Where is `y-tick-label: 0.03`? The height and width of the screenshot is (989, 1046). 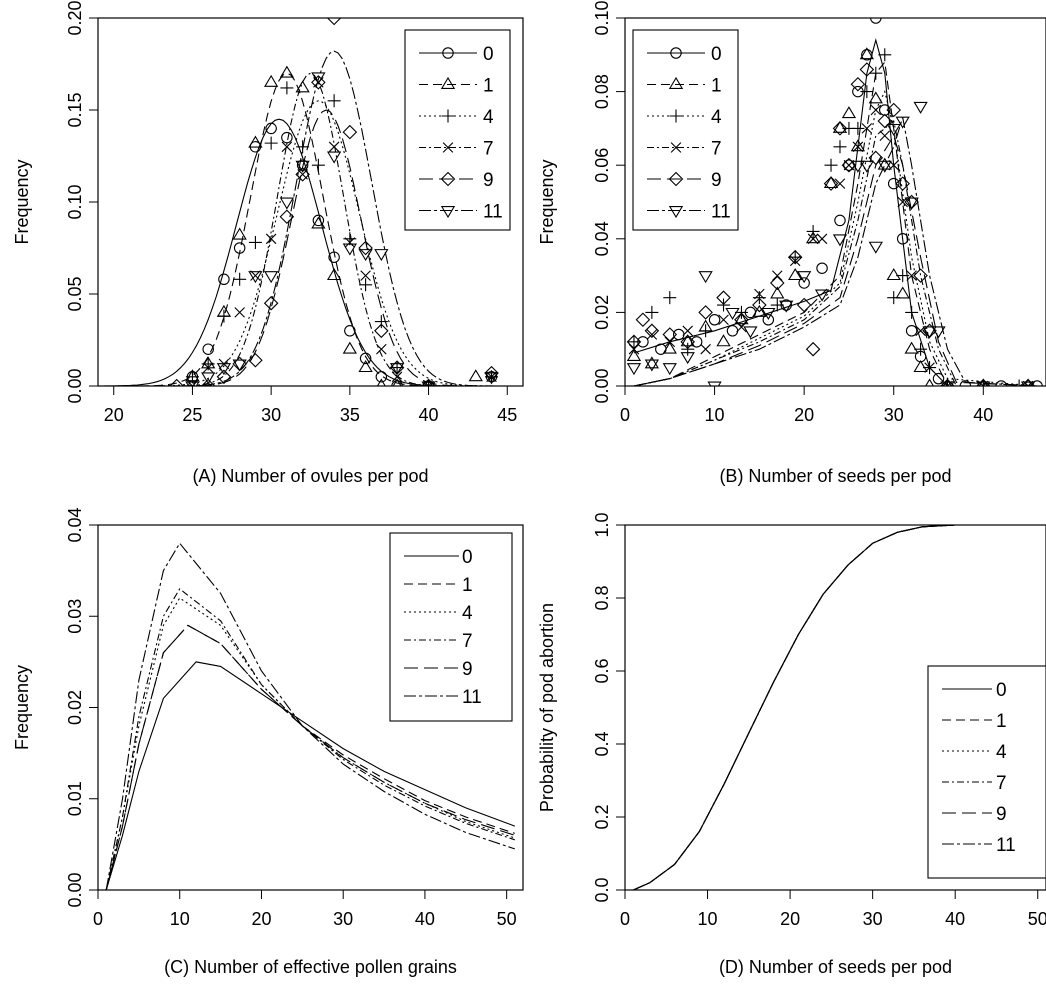 y-tick-label: 0.03 is located at coordinates (75, 616).